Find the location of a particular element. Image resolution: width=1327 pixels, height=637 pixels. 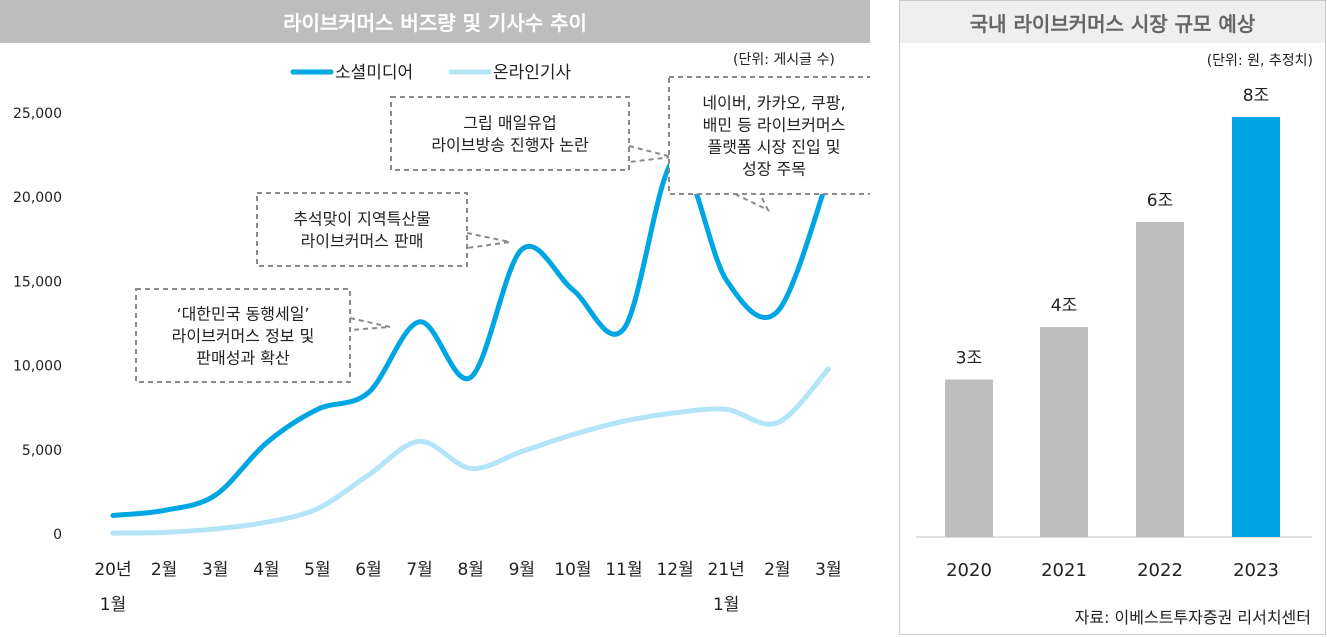

buzz-chart-title: 라이브커머스 버즈량 및 기사수 추이 is located at coordinates (435, 21).